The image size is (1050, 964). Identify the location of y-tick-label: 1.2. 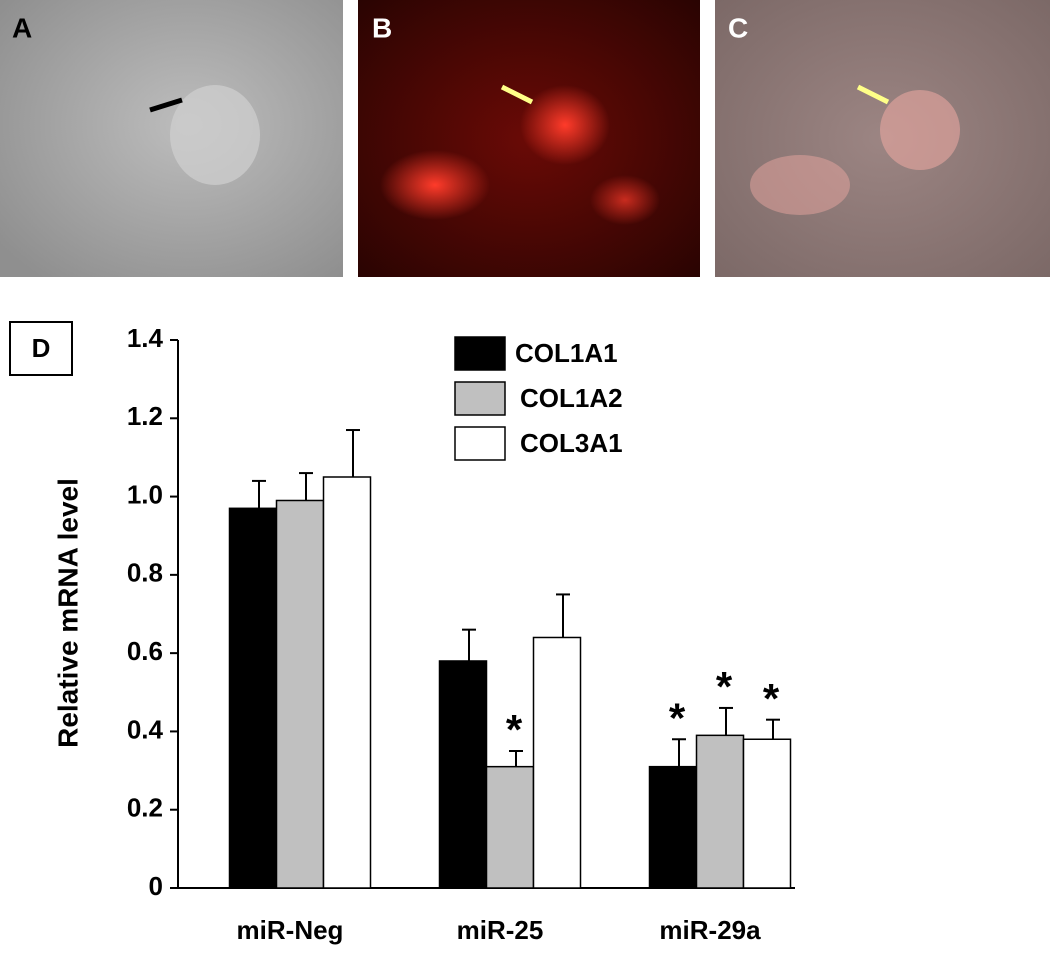
(145, 416).